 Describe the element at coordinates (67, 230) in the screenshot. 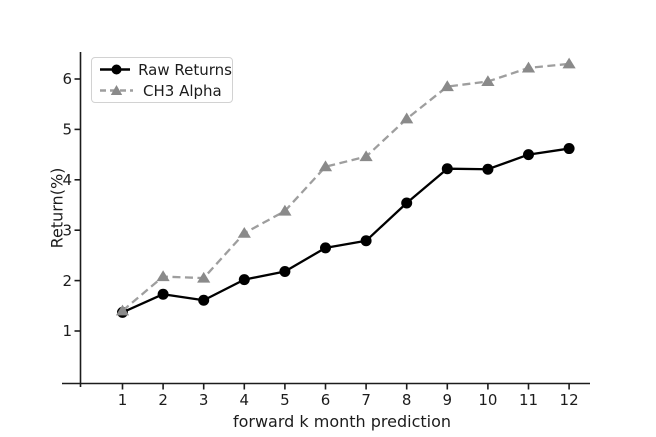

I see `y-tick-label: 3` at that location.